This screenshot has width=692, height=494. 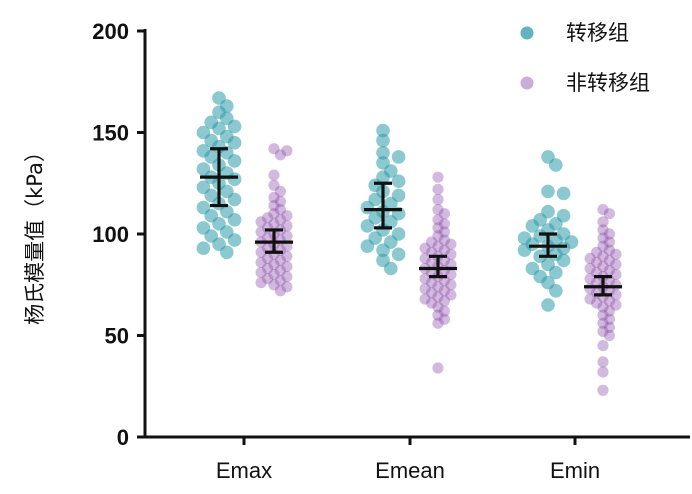 I want to click on legend-swatch-metastasis, so click(x=527, y=33).